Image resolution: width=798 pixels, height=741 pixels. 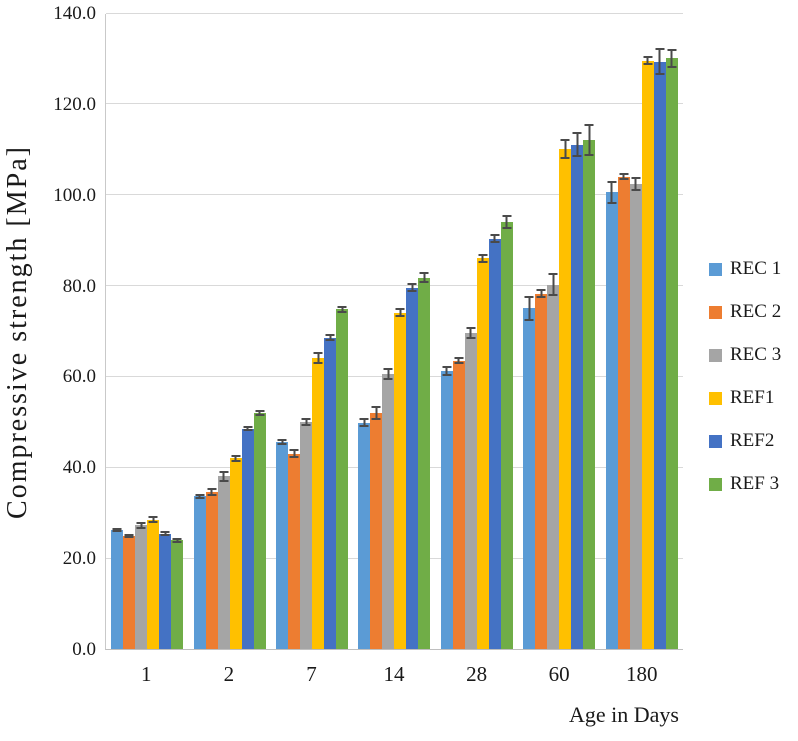 What do you see at coordinates (74, 13) in the screenshot?
I see `y-tick-label: 140.0` at bounding box center [74, 13].